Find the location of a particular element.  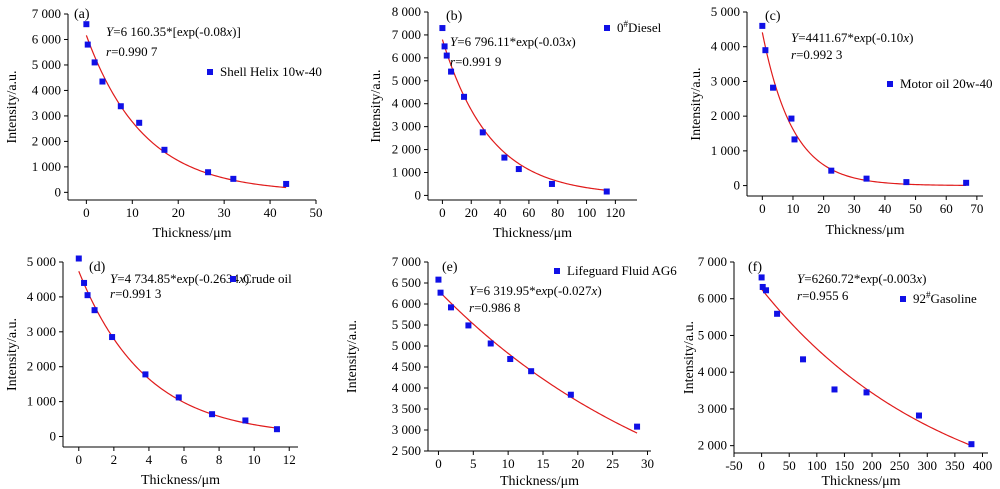

legend-label: Lifeguard Fluid AG6 is located at coordinates (622, 270).